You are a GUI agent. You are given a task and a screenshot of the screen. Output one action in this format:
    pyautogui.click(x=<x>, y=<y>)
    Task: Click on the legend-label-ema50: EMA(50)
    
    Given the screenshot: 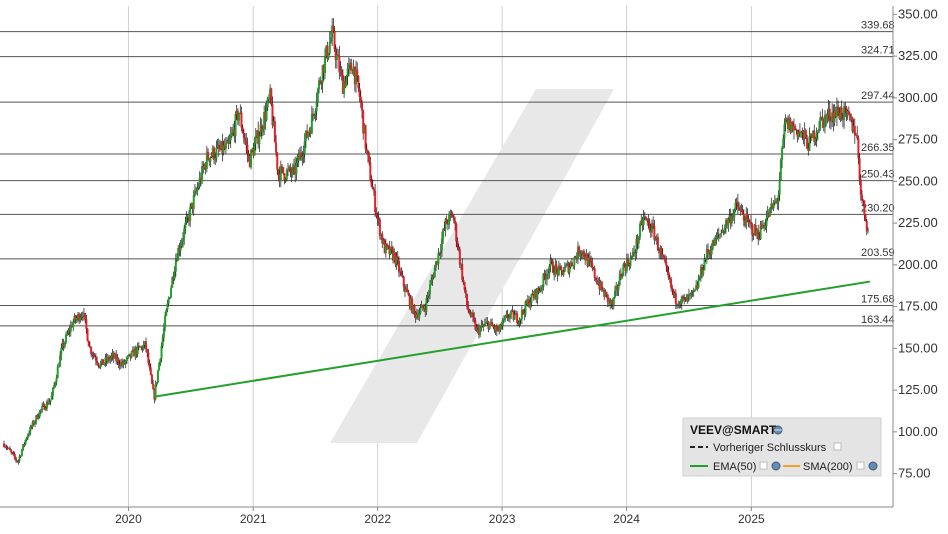 What is the action you would take?
    pyautogui.click(x=734, y=467)
    